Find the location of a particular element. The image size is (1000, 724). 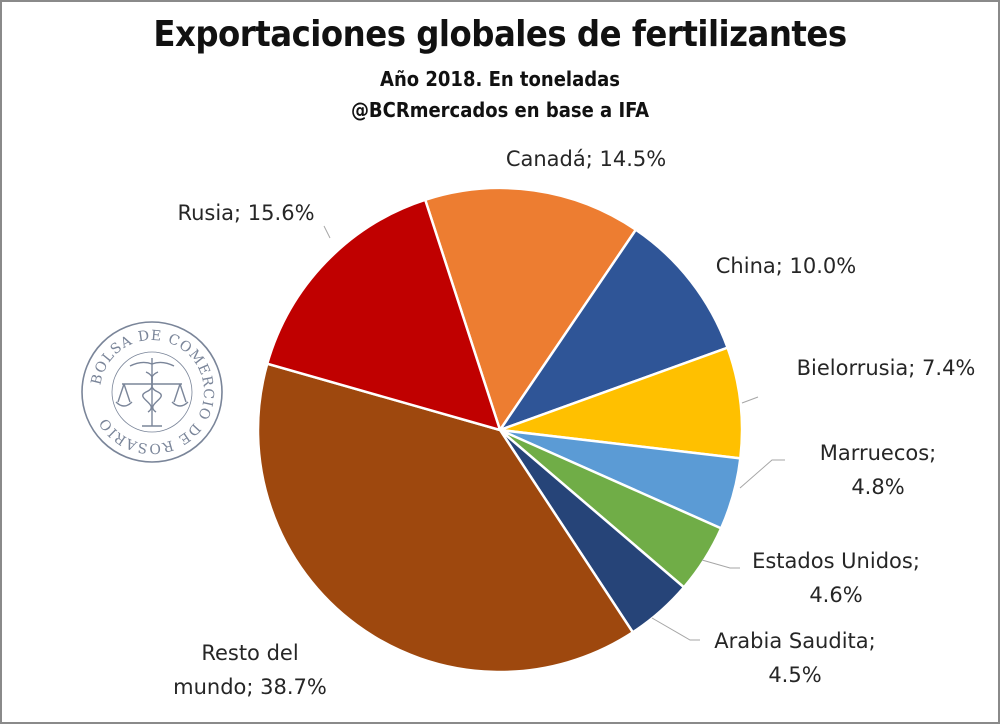

chart-subtitle: Año 2018. En toneladas is located at coordinates (500, 79).